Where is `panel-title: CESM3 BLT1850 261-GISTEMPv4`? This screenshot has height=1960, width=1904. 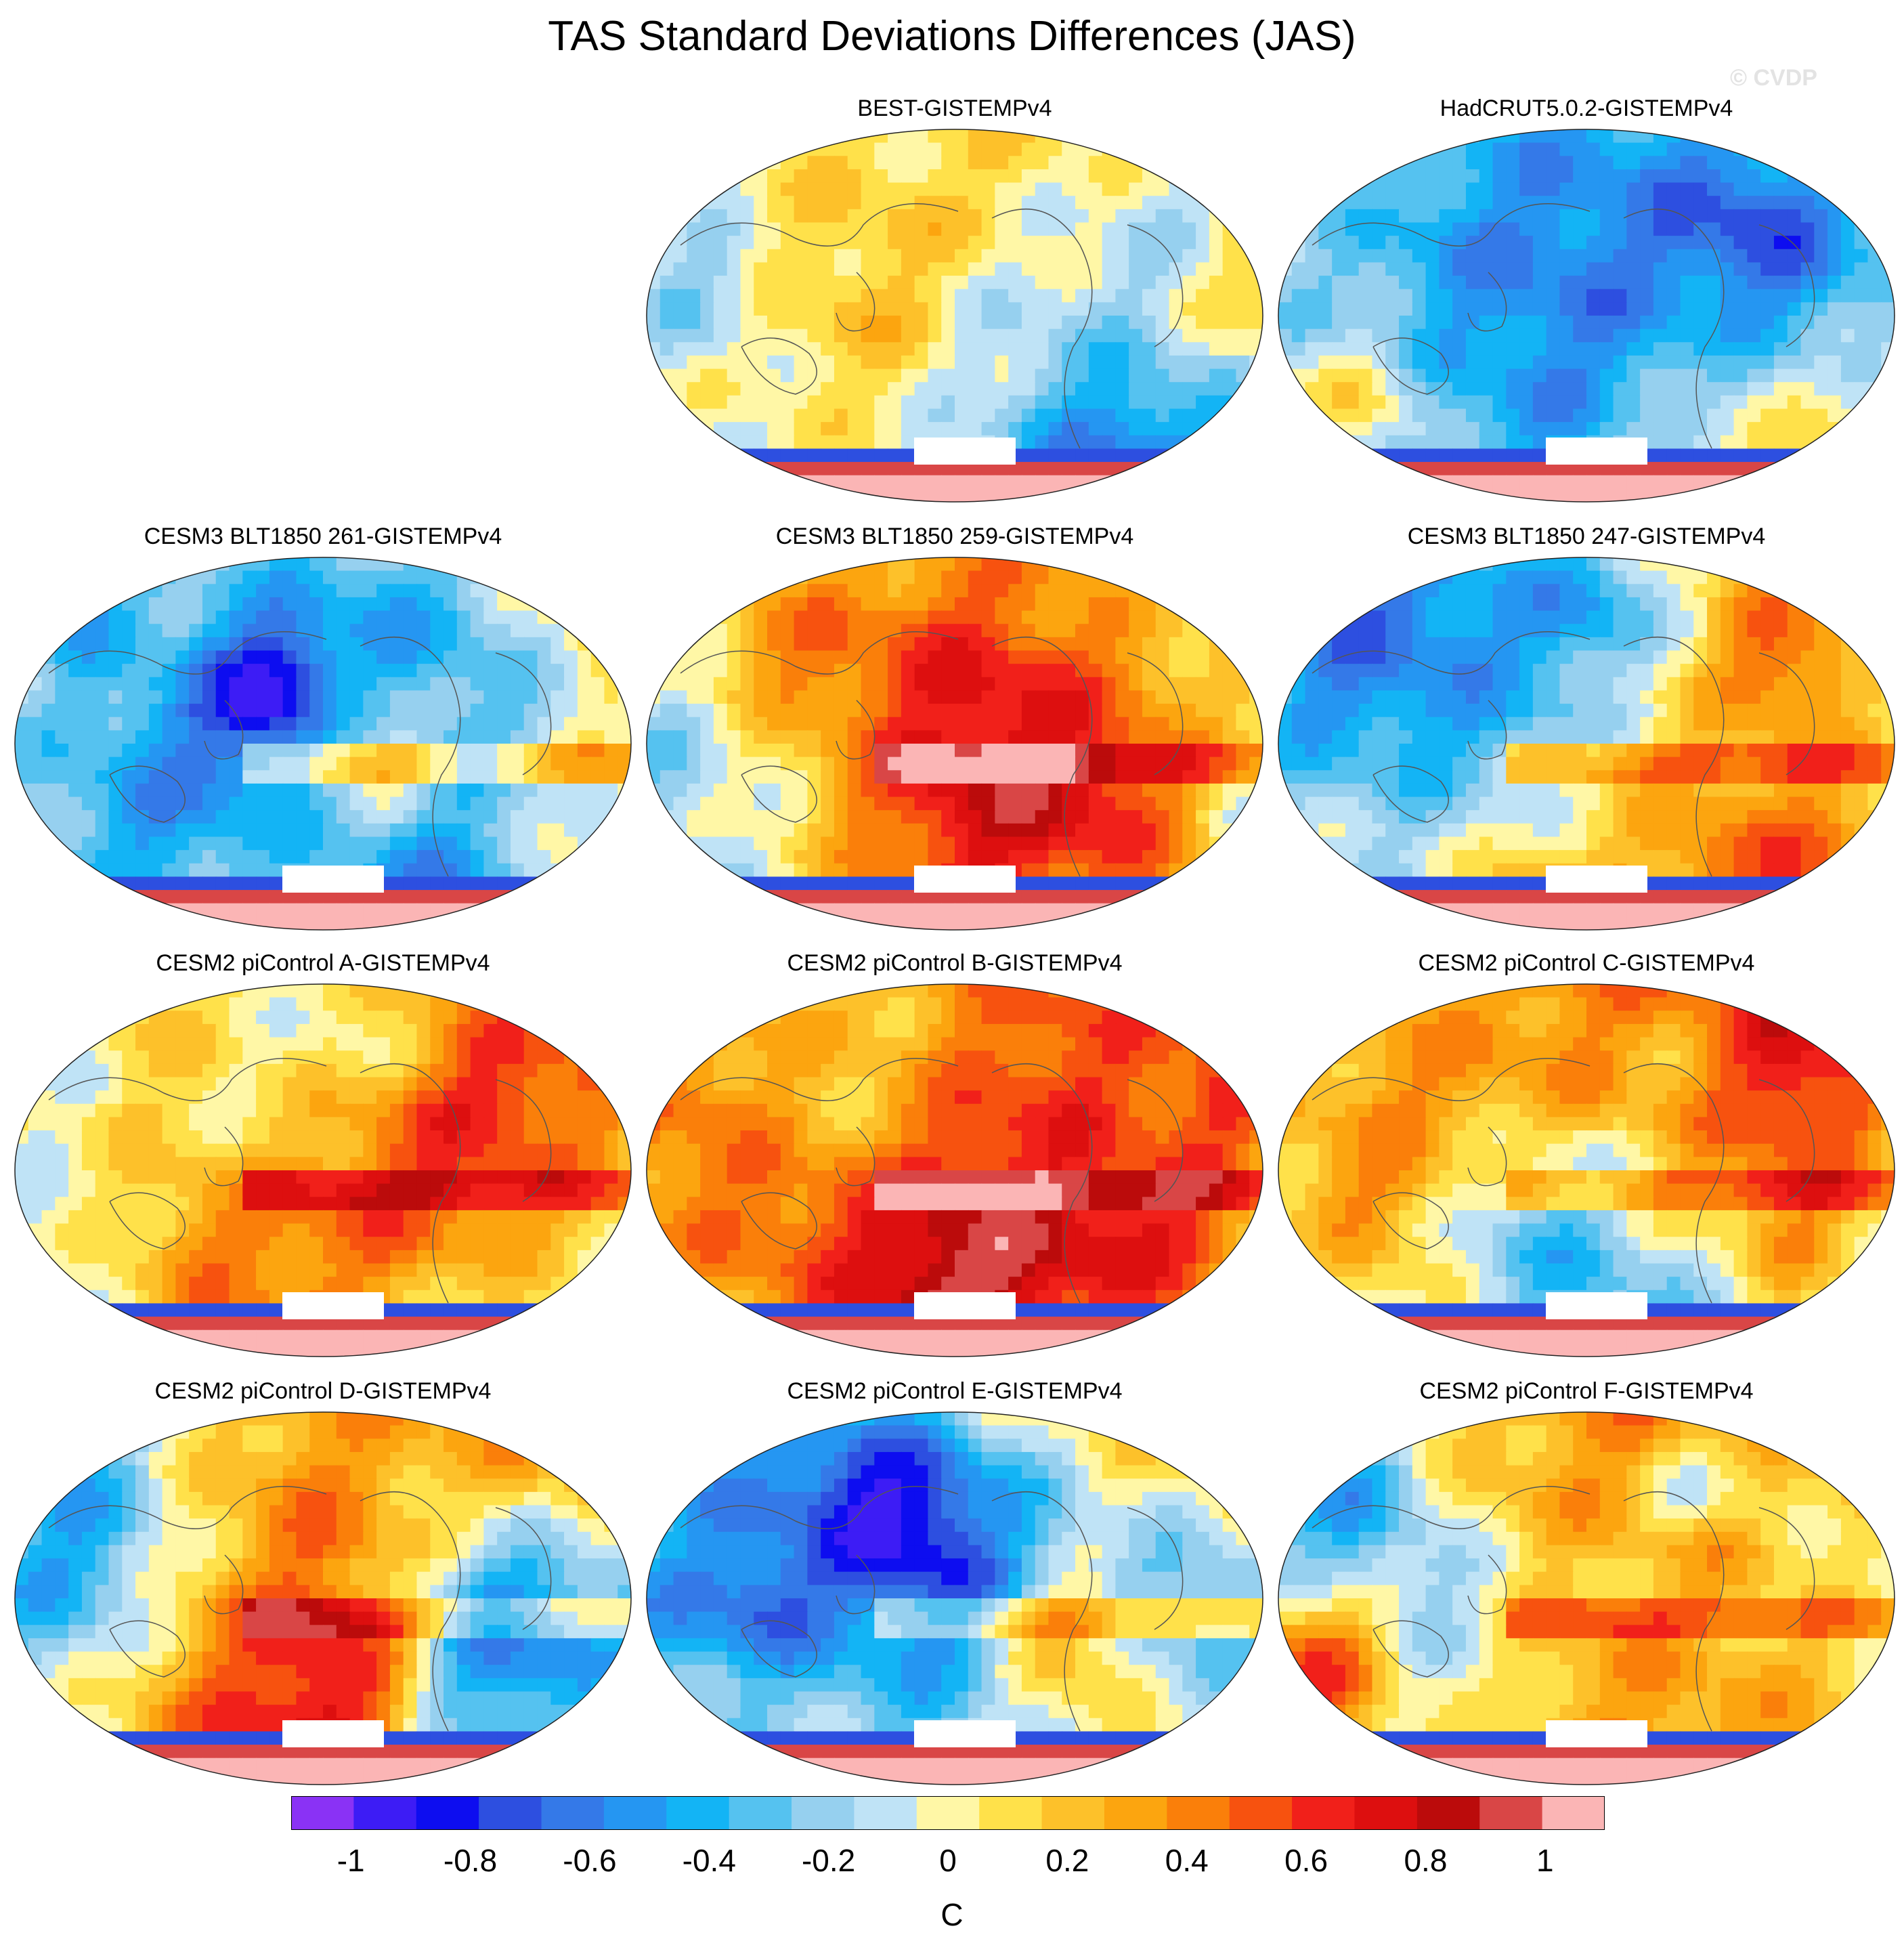
panel-title: CESM3 BLT1850 261-GISTEMPv4 is located at coordinates (323, 536).